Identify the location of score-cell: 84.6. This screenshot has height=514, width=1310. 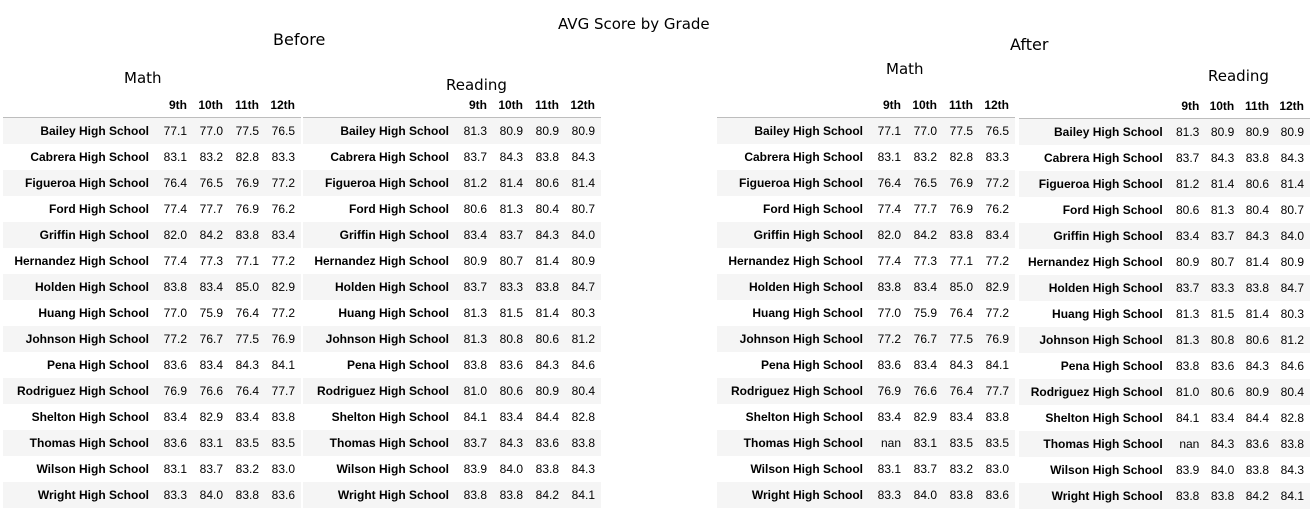
(1292, 366).